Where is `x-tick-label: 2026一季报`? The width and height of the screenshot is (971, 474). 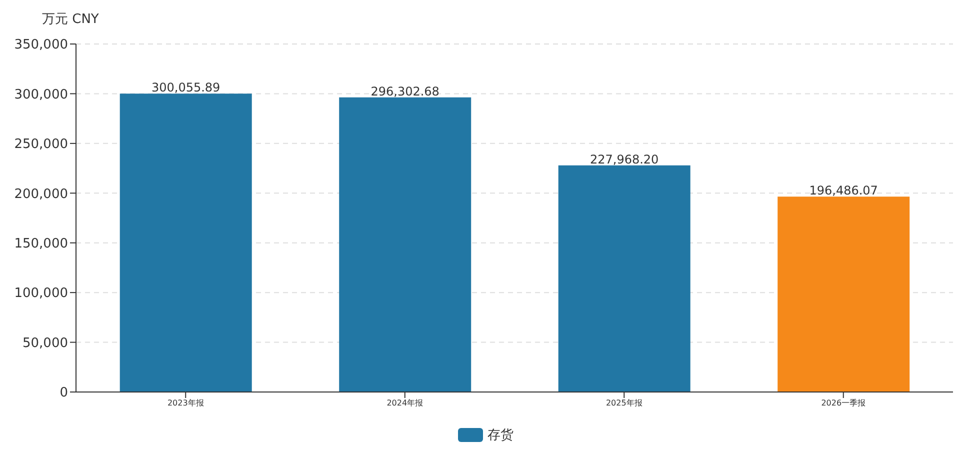
x-tick-label: 2026一季报 is located at coordinates (843, 403).